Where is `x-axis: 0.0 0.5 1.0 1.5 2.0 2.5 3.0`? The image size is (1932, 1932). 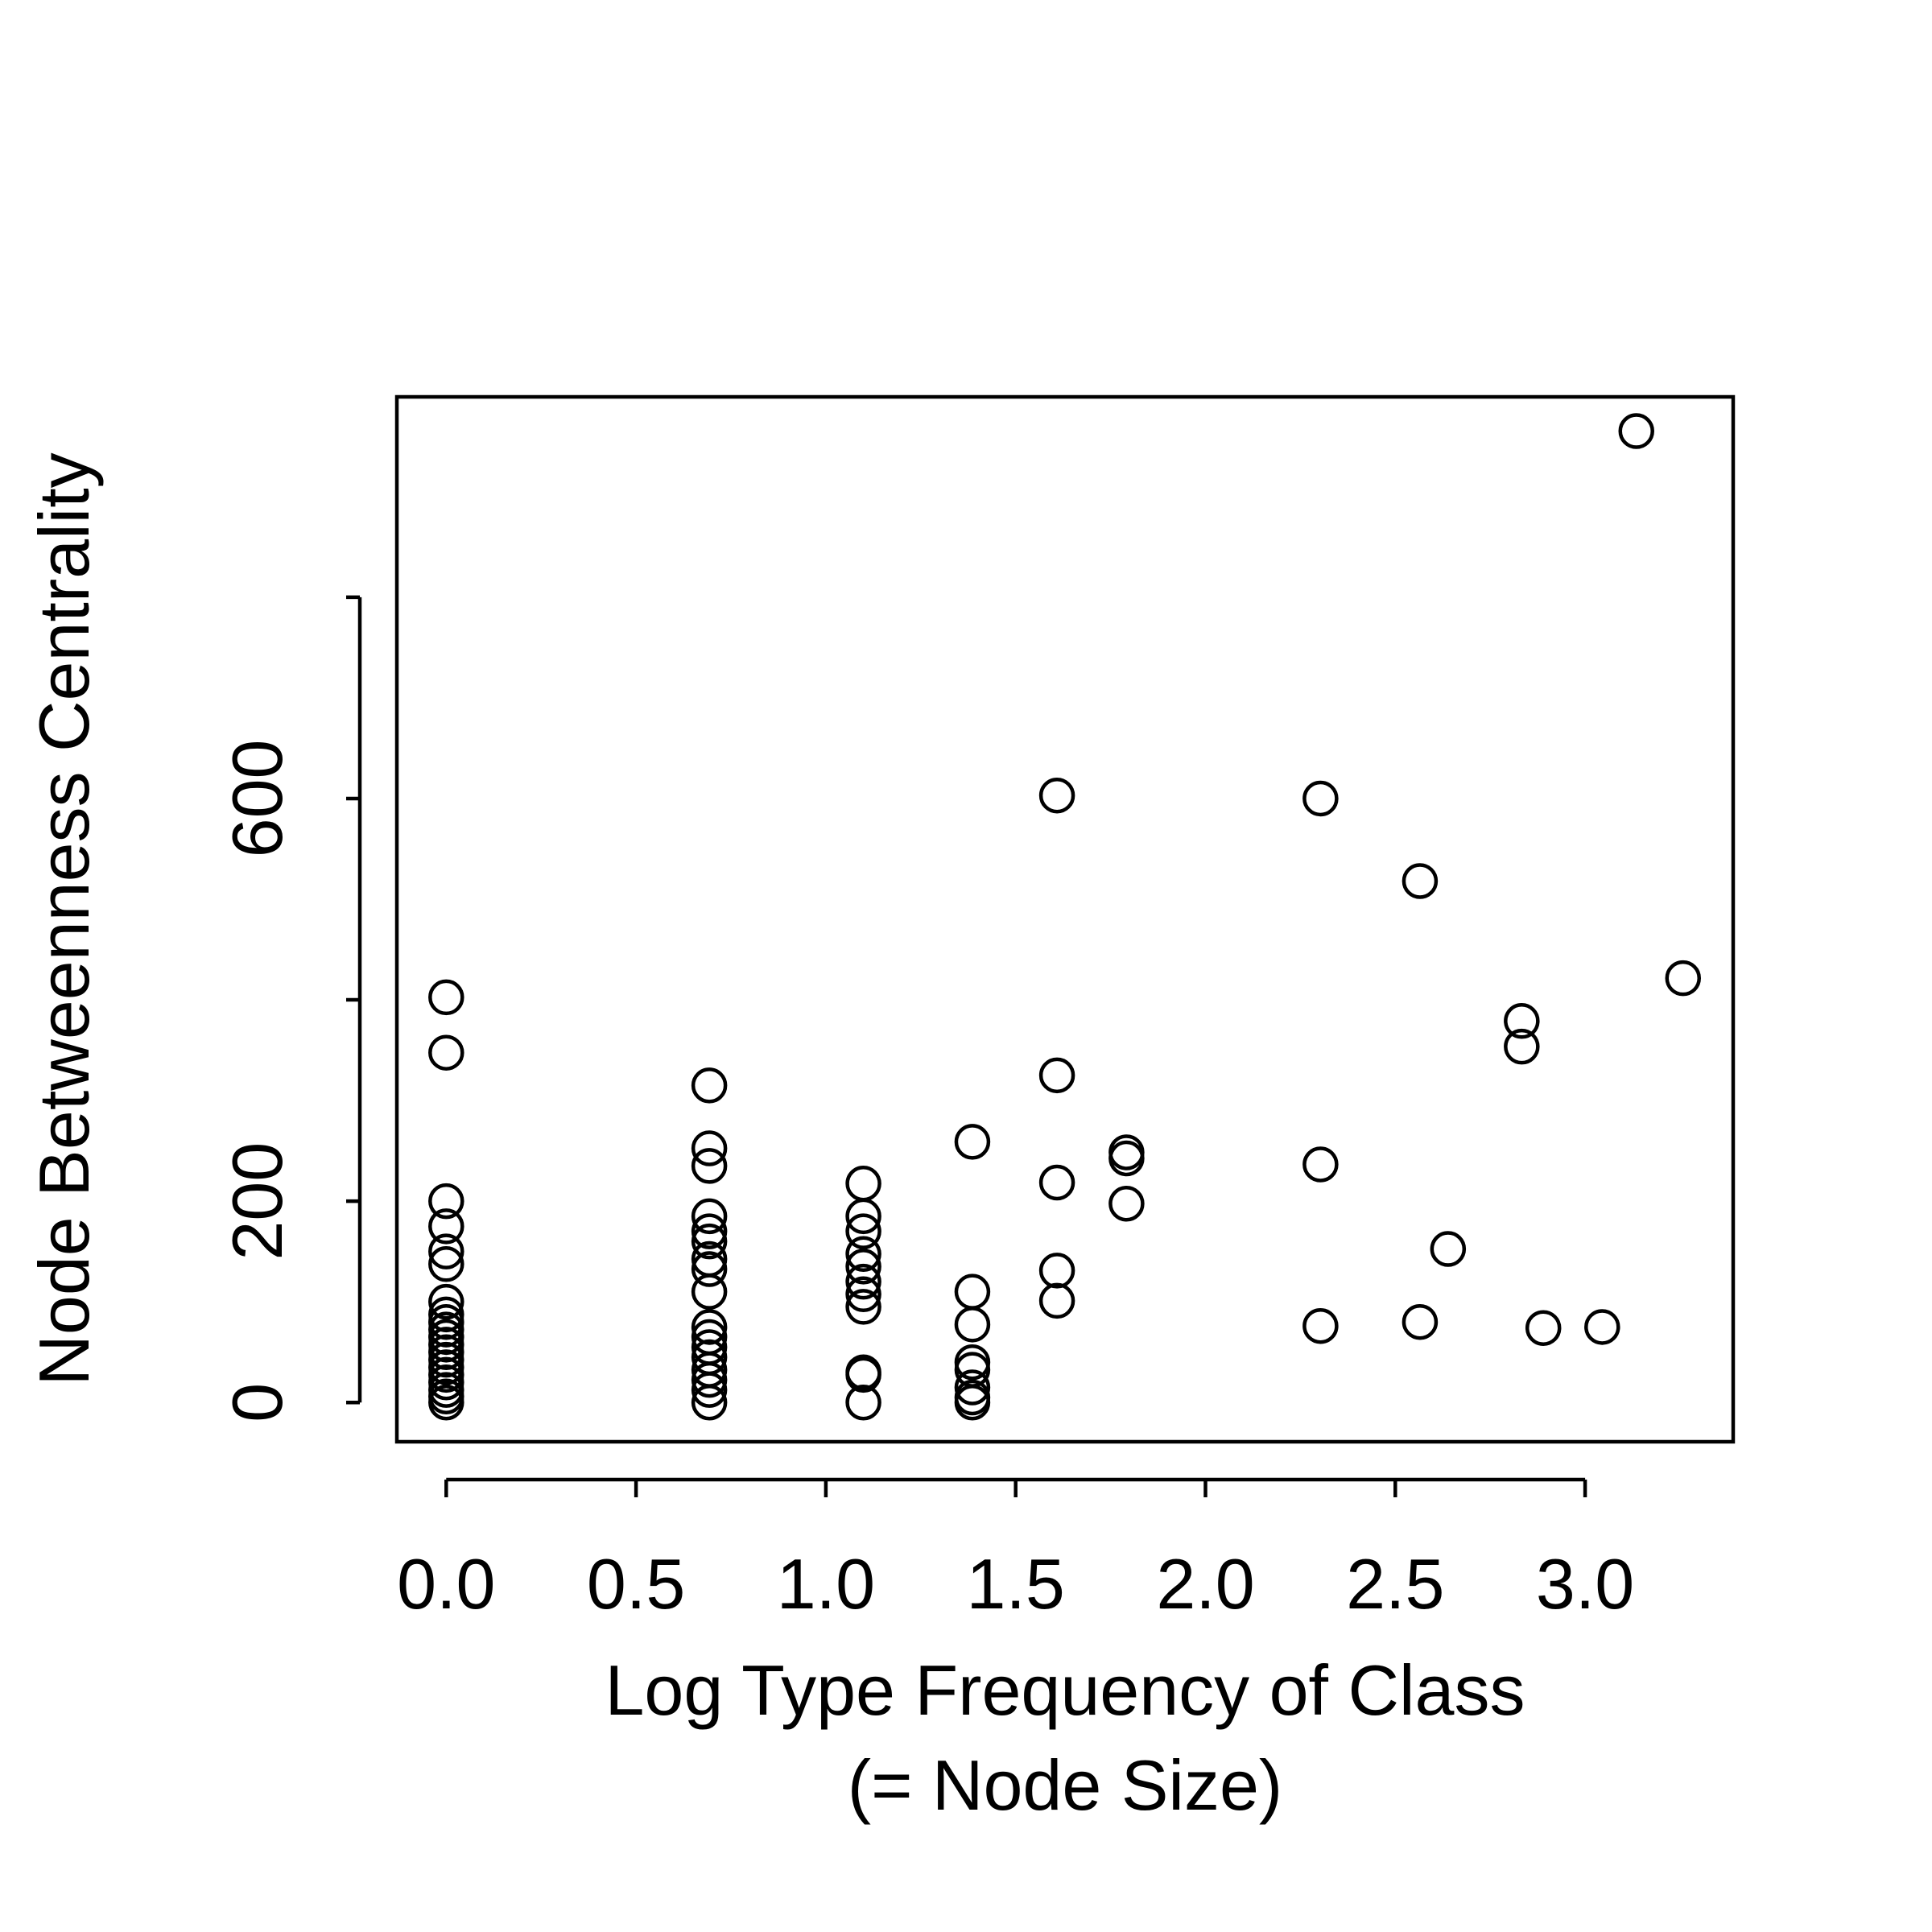
x-axis: 0.0 0.5 1.0 1.5 2.0 2.5 3.0 is located at coordinates (1015, 1550).